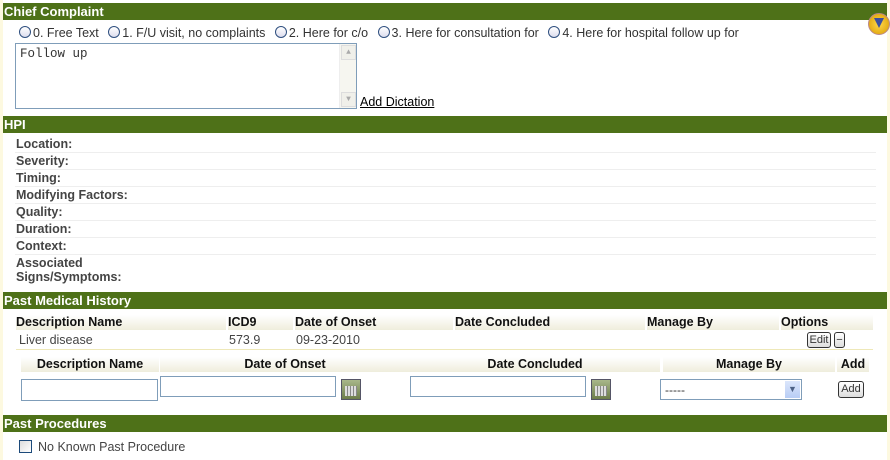  Describe the element at coordinates (260, 322) in the screenshot. I see `col-icd9: ICD9` at that location.